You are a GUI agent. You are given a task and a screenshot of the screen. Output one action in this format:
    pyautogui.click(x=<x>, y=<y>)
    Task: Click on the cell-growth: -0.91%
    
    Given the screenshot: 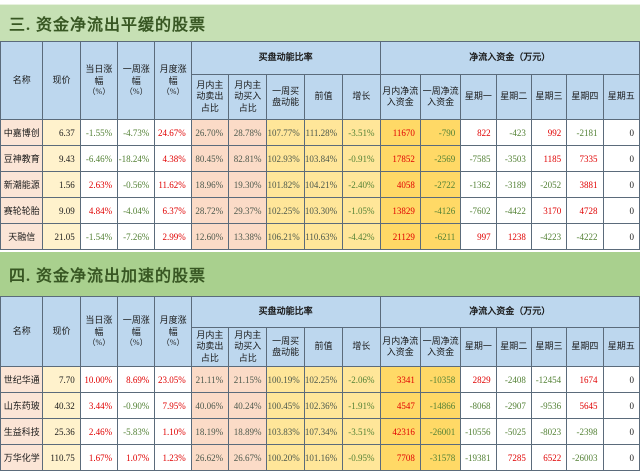 What is the action you would take?
    pyautogui.click(x=361, y=158)
    